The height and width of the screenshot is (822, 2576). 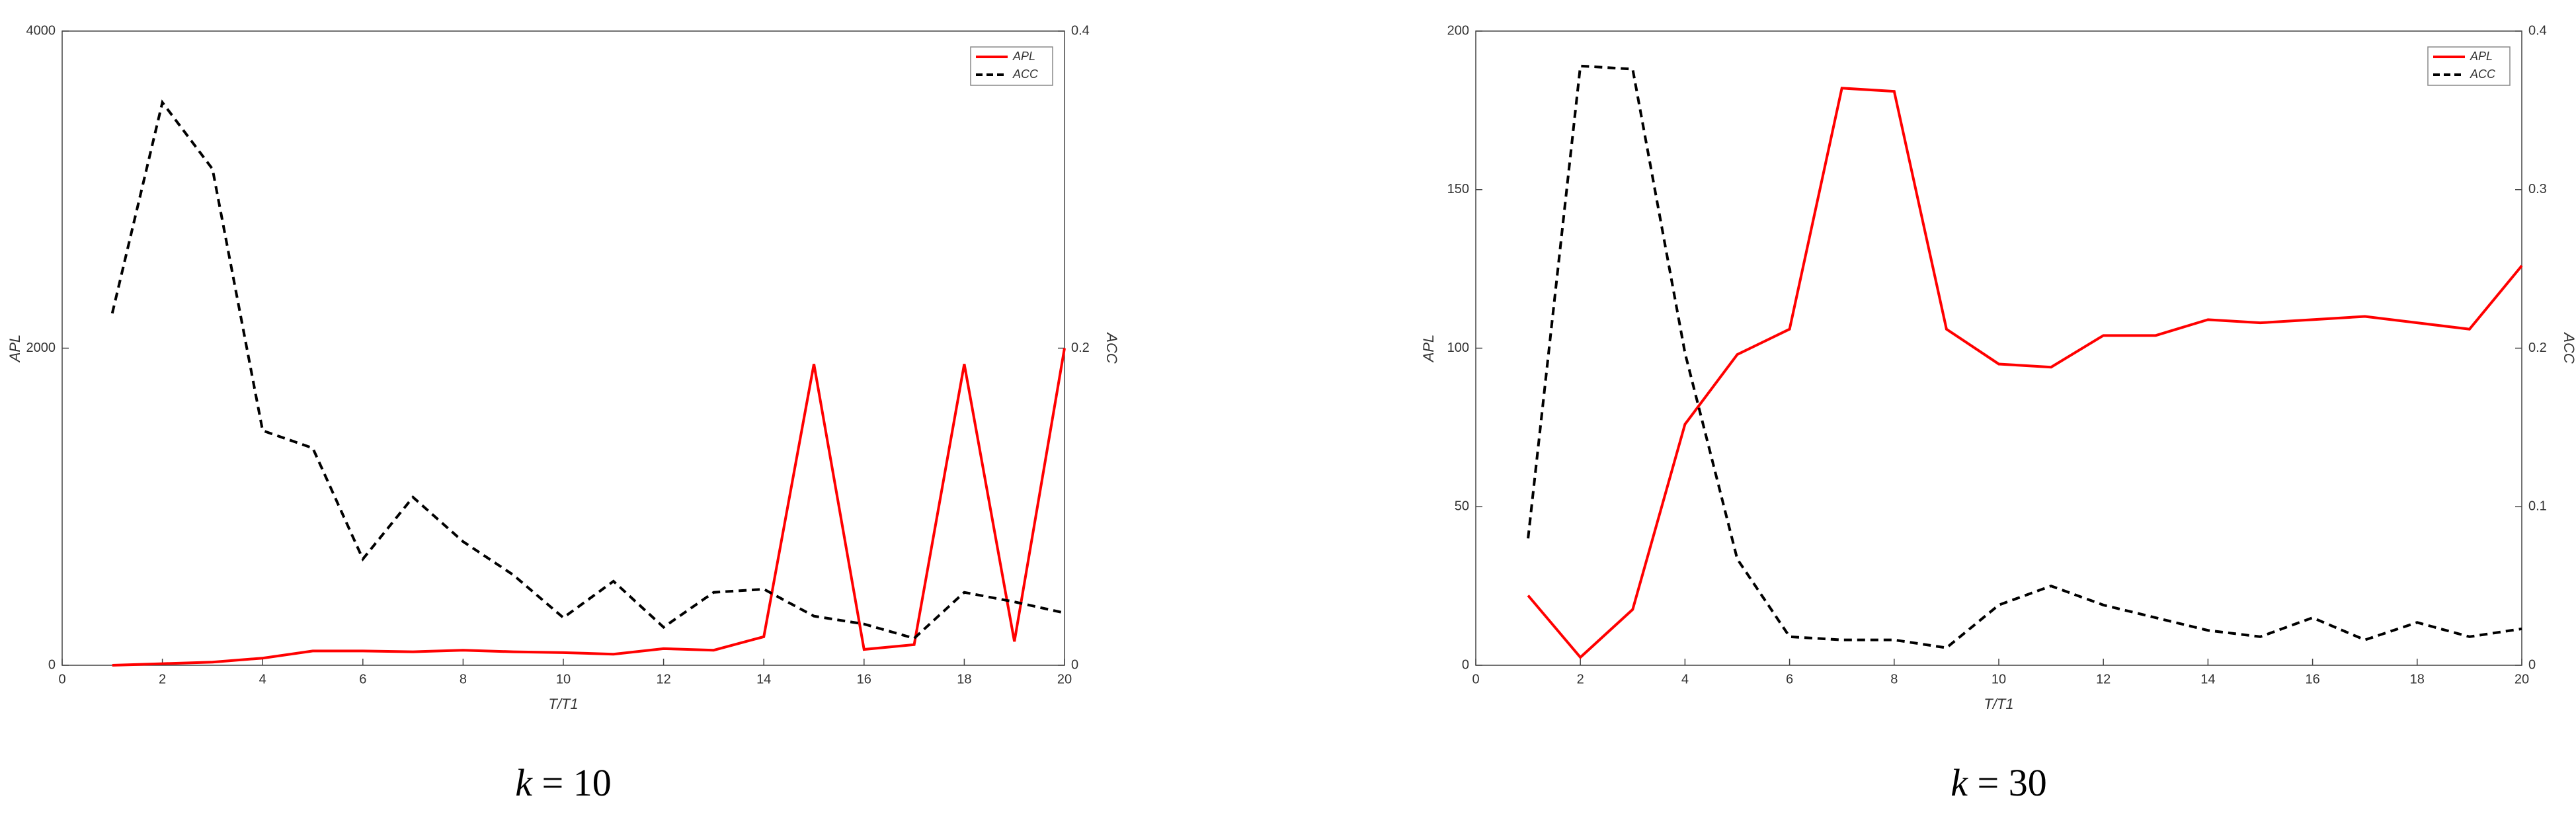 I want to click on y-tick-label: 2000, so click(x=41, y=348).